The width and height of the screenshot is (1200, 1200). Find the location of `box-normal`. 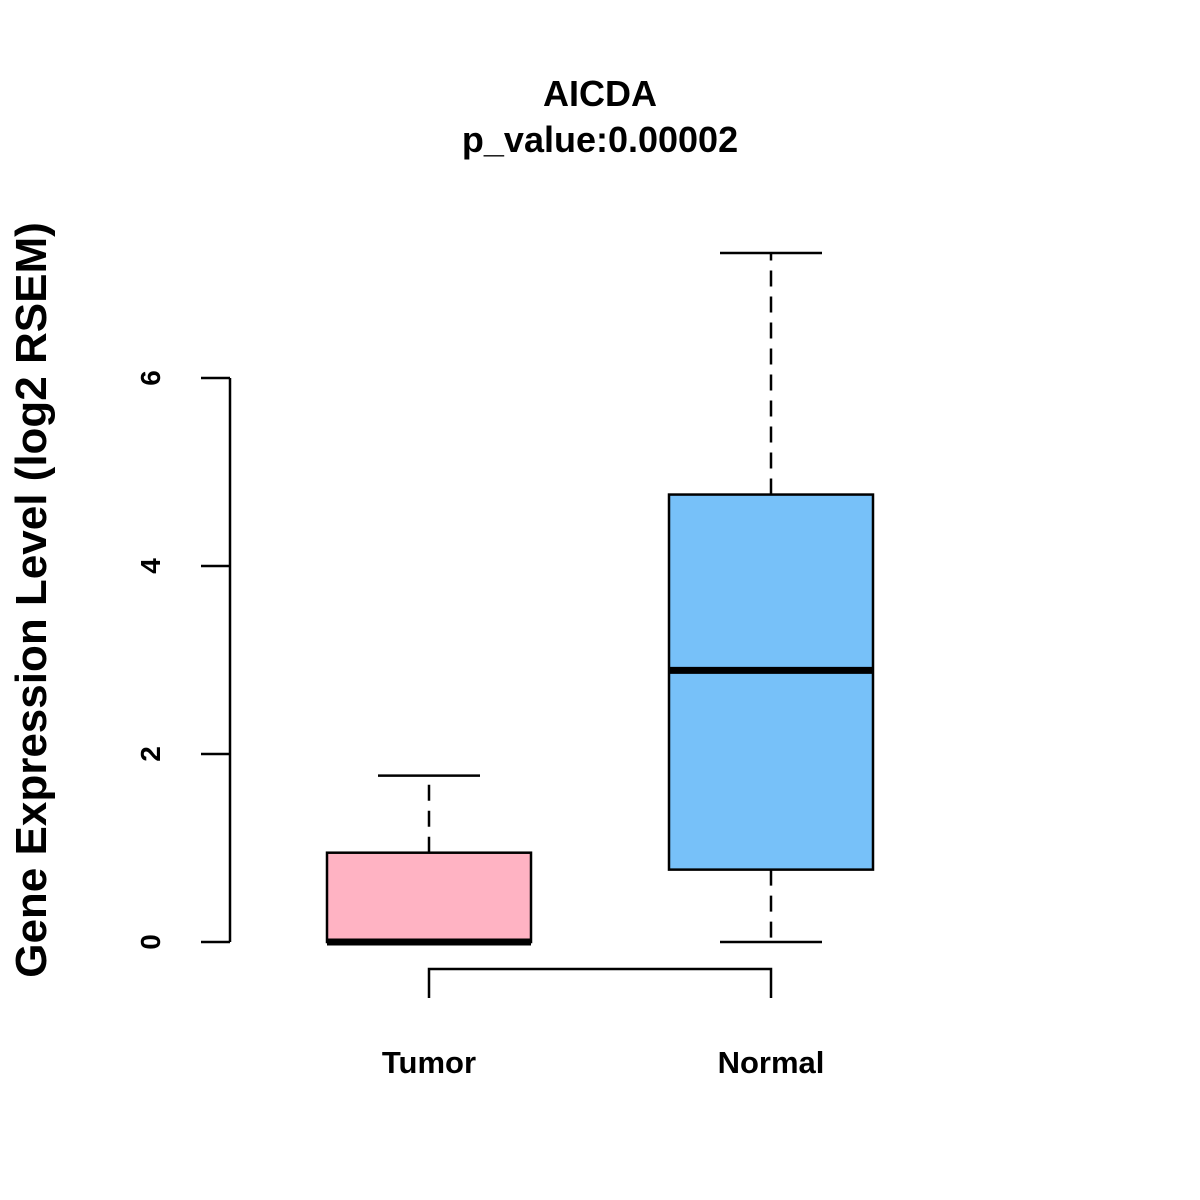

box-normal is located at coordinates (771, 597).